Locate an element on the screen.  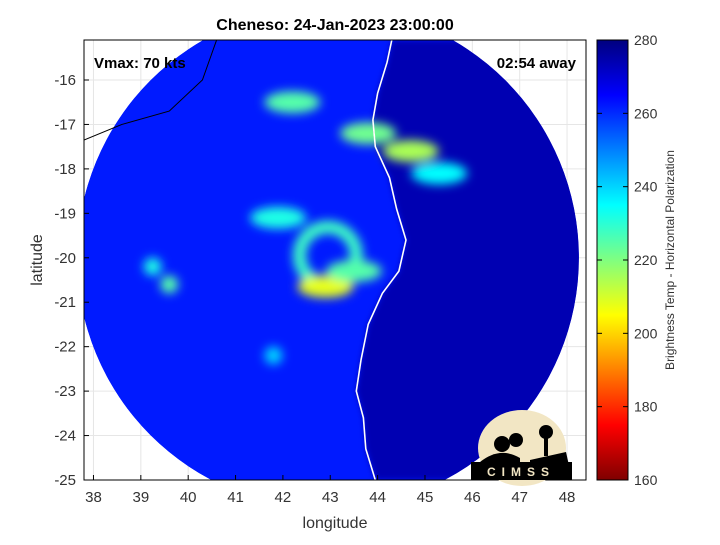
y-axis: -16 -17 -18 -19 -20 -21 -22 -23 -24 -25 is located at coordinates (71, 280).